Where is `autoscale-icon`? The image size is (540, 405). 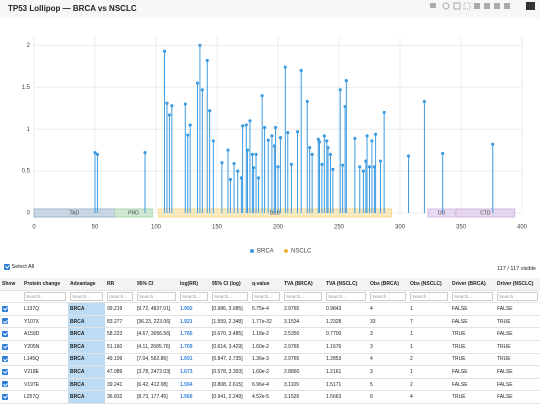 autoscale-icon is located at coordinates (497, 6).